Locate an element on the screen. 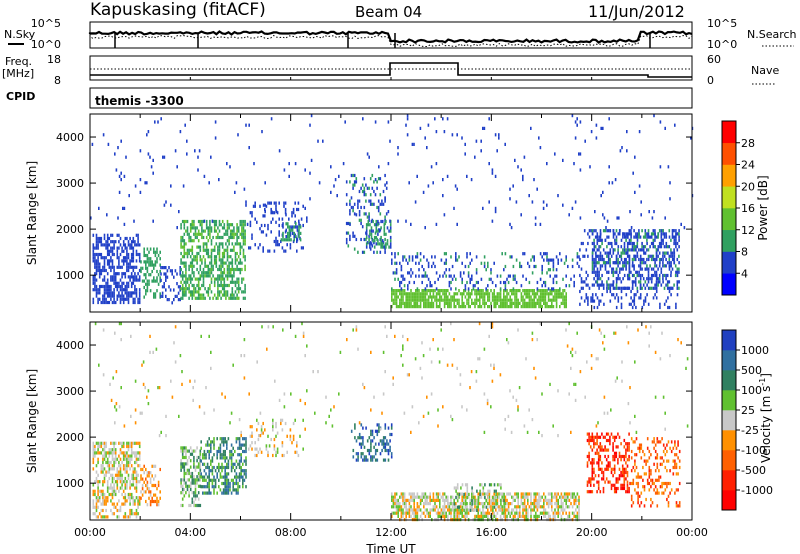  power-cell-2052 is located at coordinates (473, 289).